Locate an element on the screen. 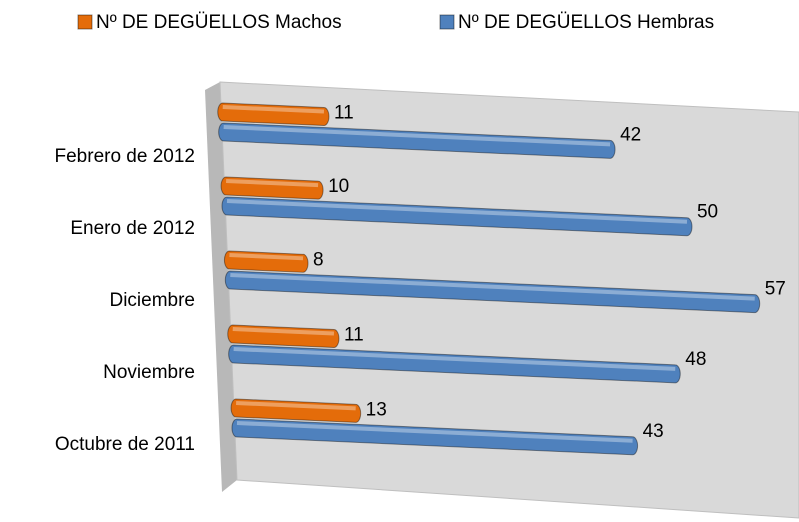  data-label: 42 is located at coordinates (630, 134).